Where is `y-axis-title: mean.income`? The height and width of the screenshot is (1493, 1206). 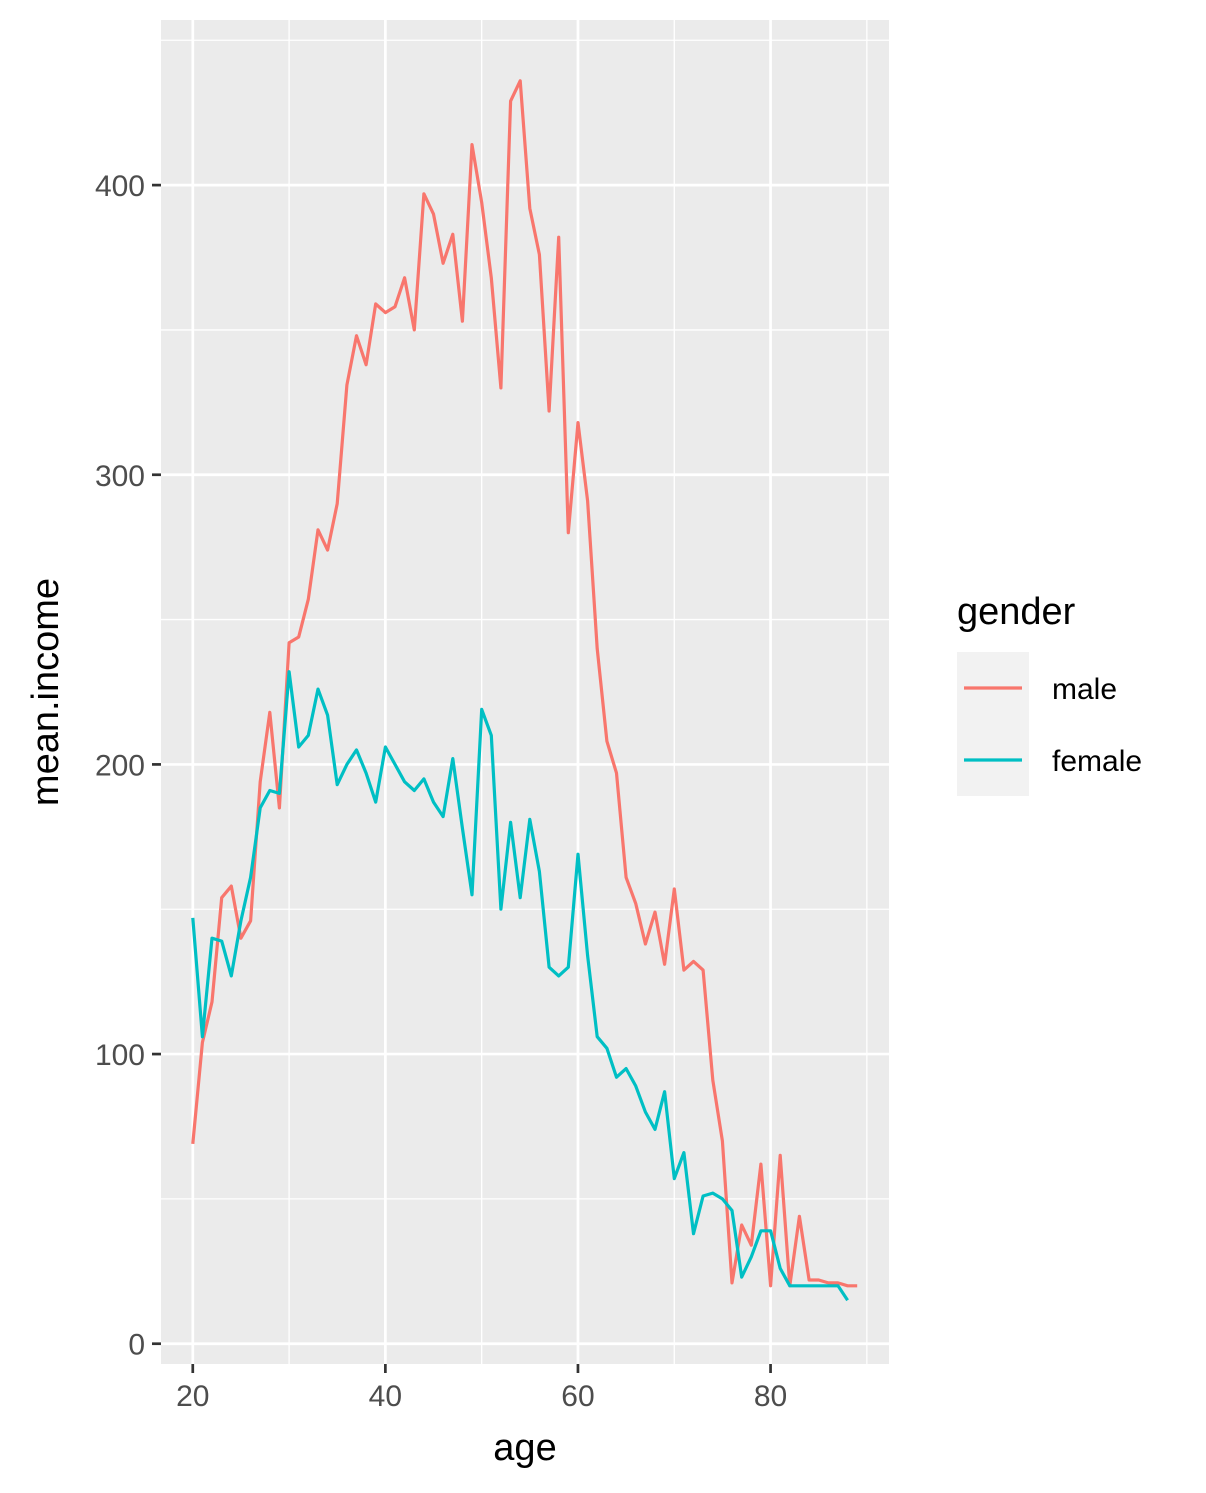
y-axis-title: mean.income is located at coordinates (46, 692).